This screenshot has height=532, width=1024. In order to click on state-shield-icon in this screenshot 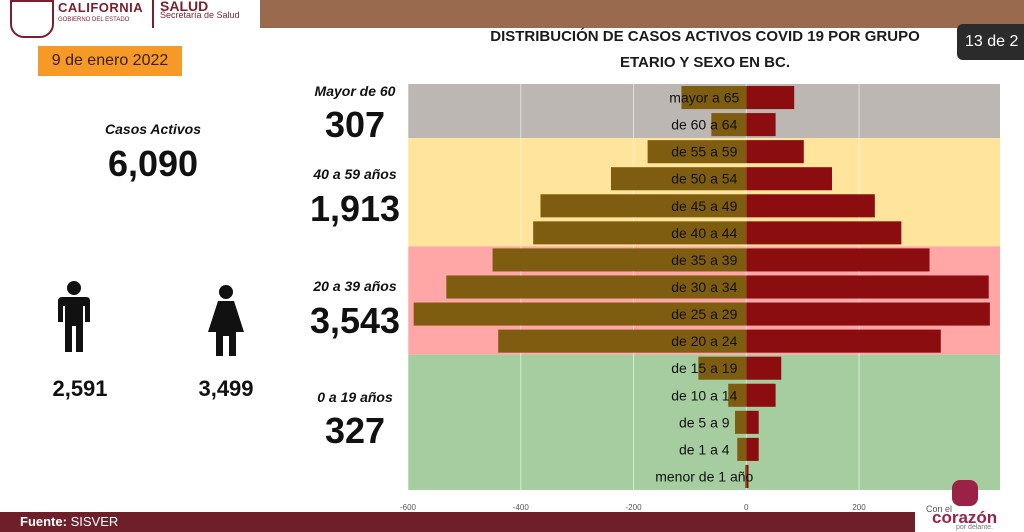, I will do `click(32, 19)`.